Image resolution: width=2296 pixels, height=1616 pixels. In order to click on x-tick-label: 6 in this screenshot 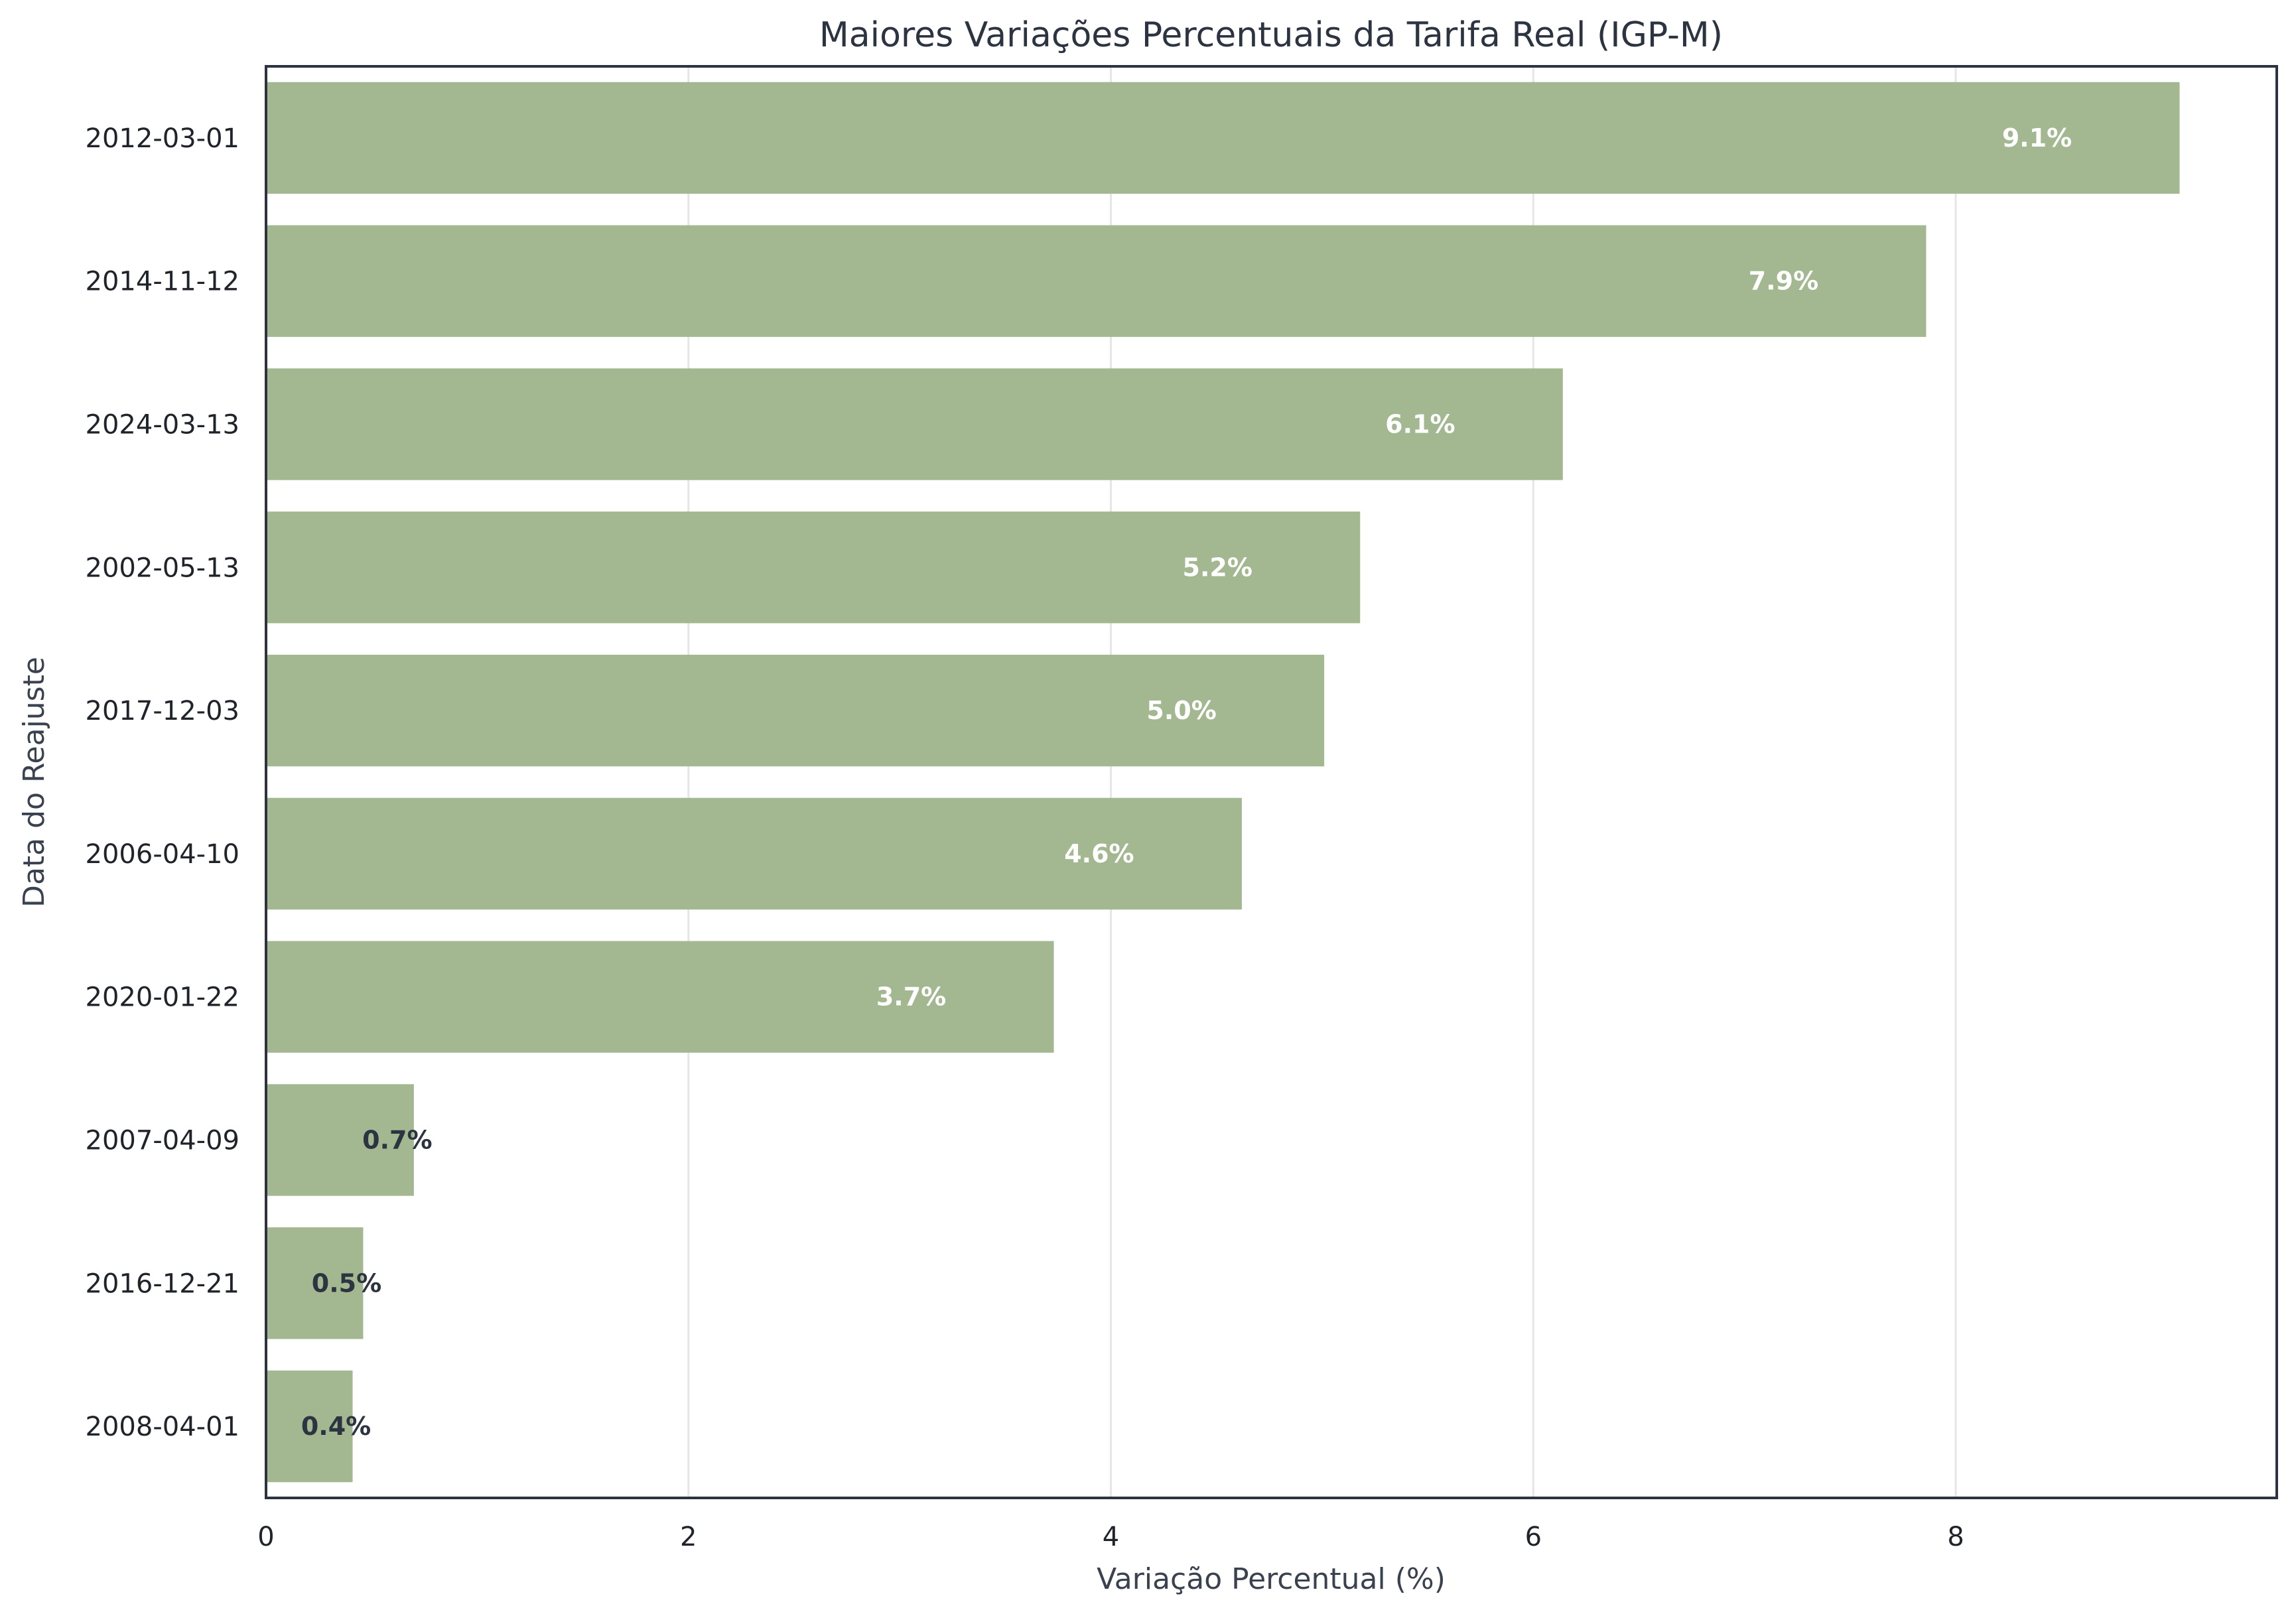, I will do `click(1533, 1537)`.